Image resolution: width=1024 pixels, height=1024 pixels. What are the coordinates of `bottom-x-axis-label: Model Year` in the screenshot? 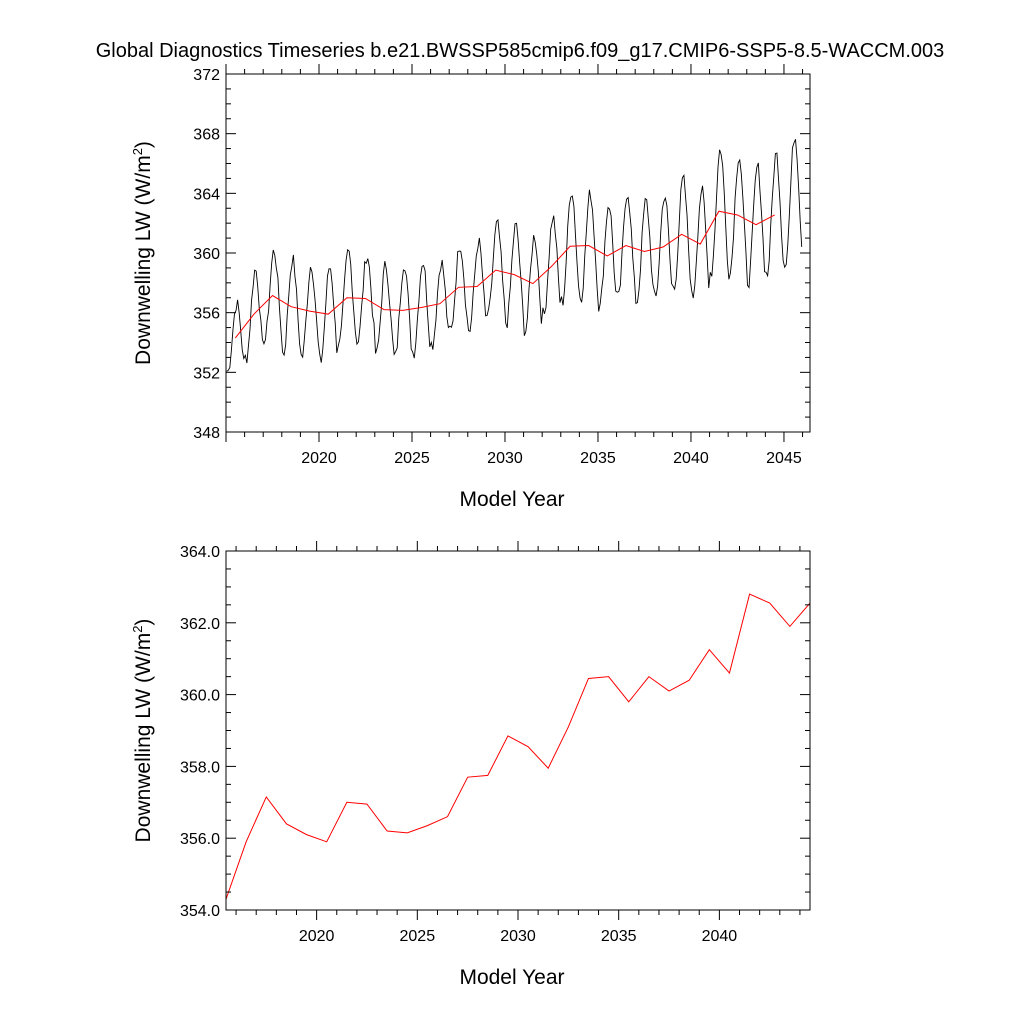 It's located at (511, 977).